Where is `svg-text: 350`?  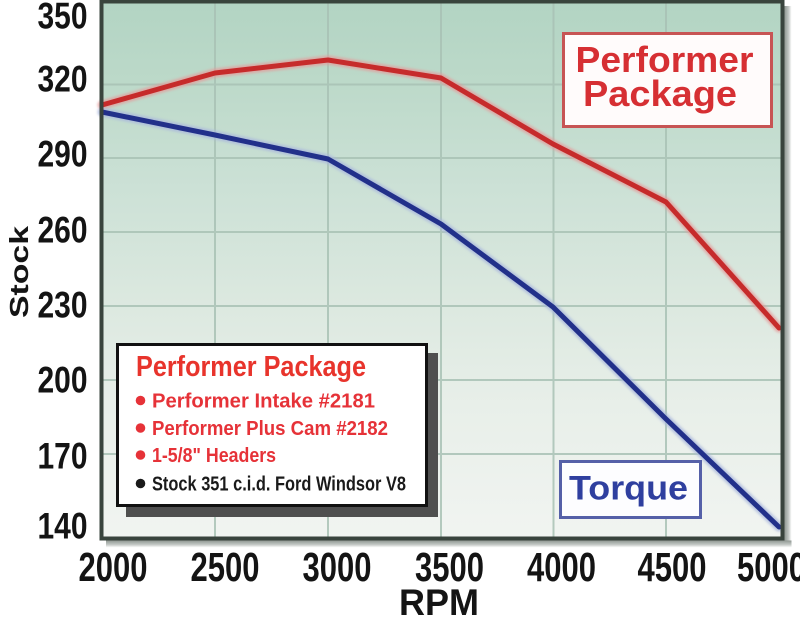
svg-text: 350 is located at coordinates (63, 18).